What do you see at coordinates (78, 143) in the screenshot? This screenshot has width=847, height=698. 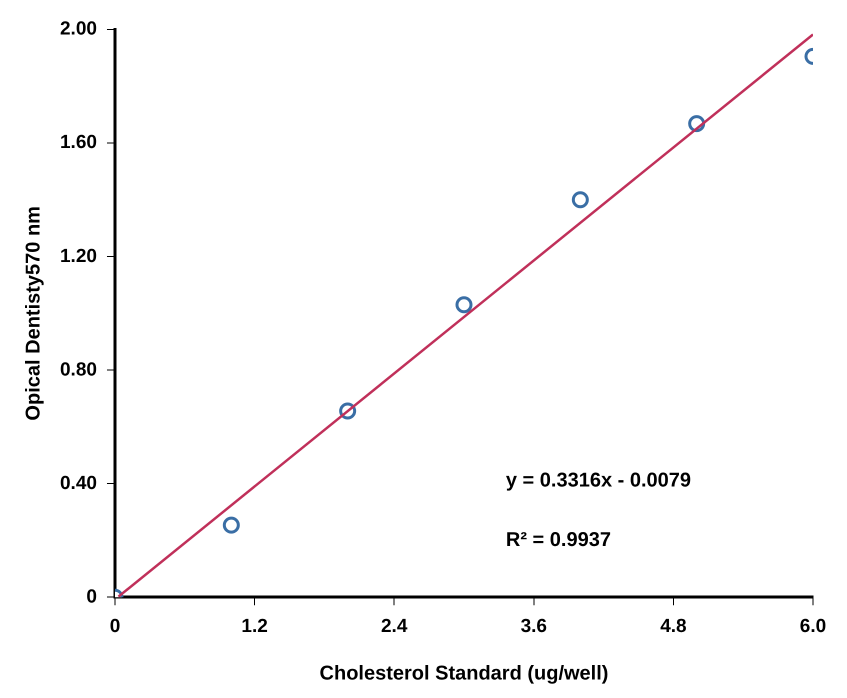 I see `y-tick-label: 1.60` at bounding box center [78, 143].